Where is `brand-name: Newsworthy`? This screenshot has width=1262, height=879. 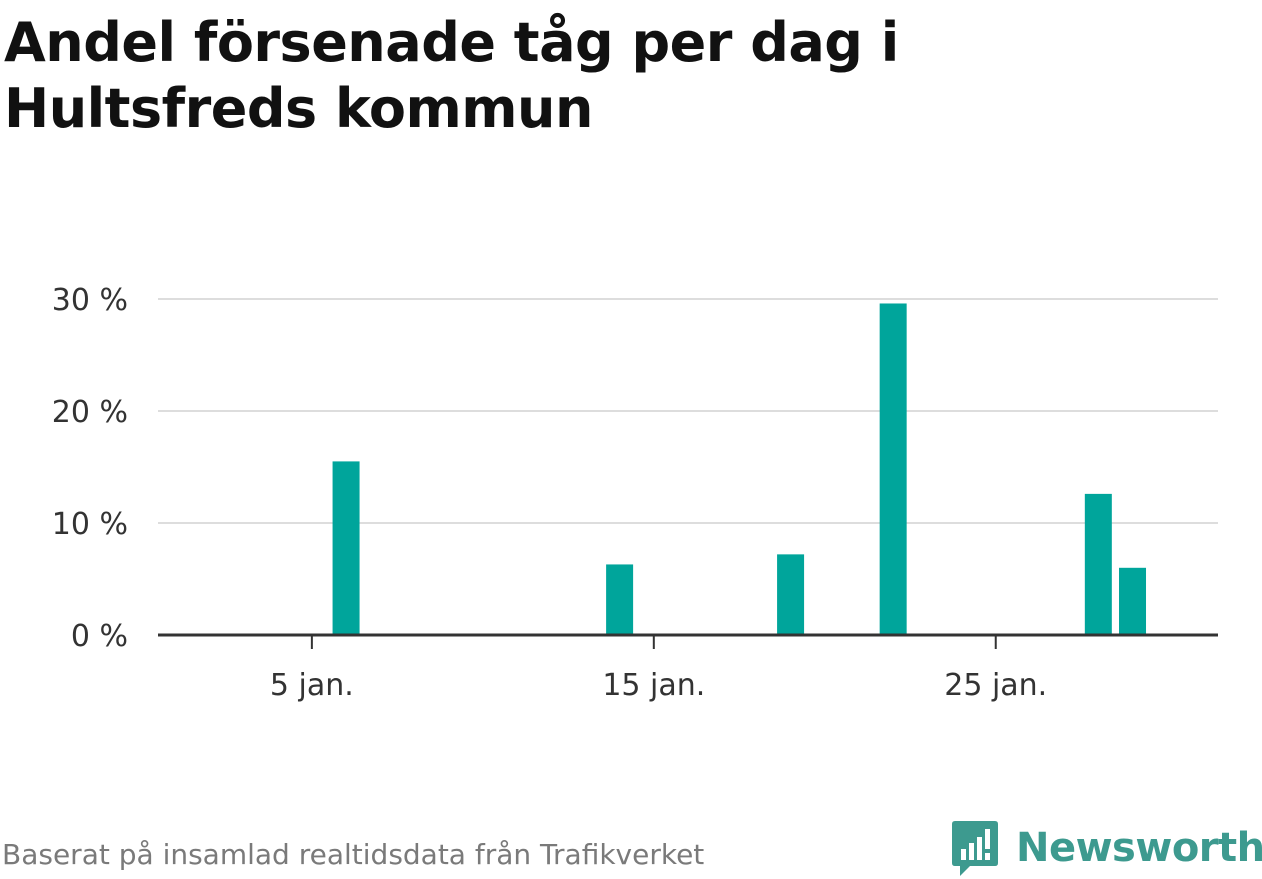 brand-name: Newsworthy is located at coordinates (1139, 848).